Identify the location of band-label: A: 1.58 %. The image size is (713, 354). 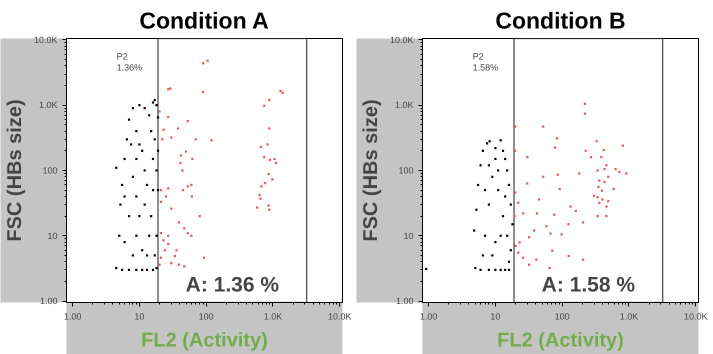
(589, 285).